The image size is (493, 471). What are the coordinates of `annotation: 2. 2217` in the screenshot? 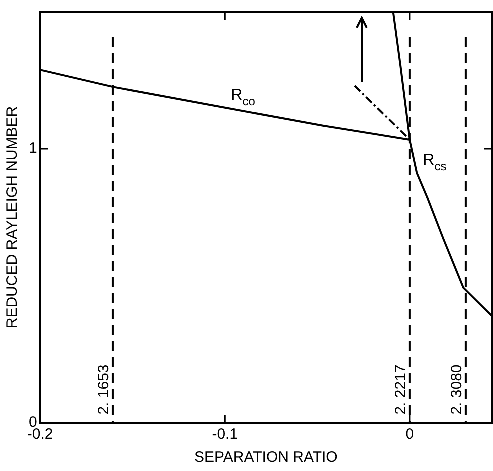 It's located at (401, 389).